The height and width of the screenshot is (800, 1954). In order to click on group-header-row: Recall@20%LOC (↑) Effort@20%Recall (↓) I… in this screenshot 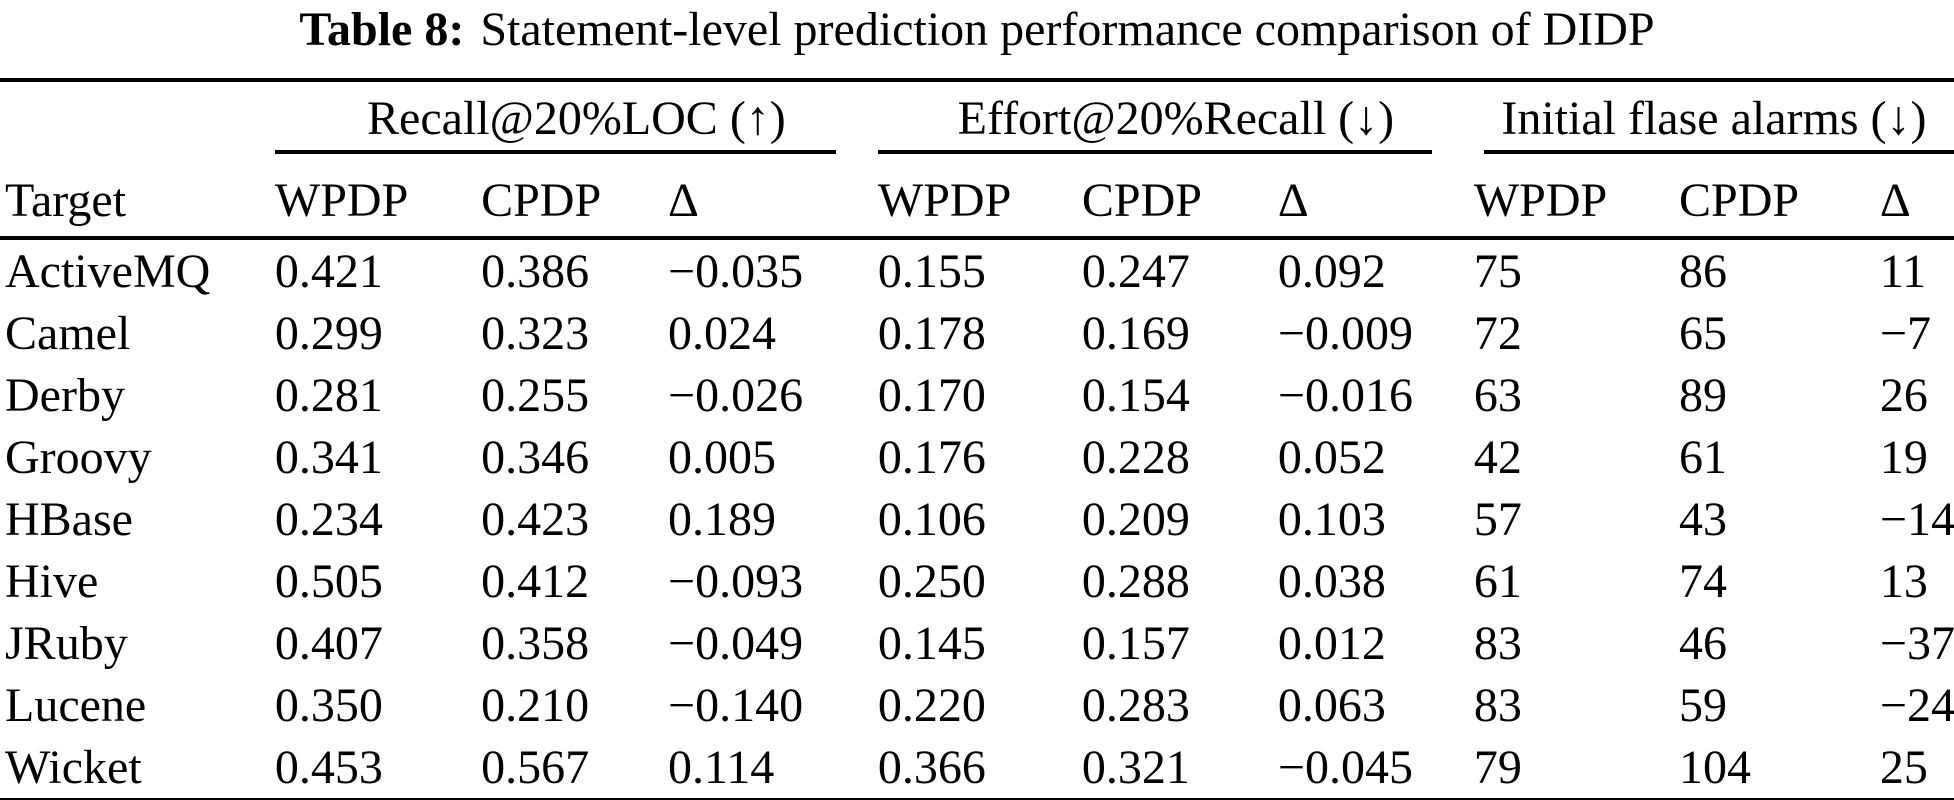, I will do `click(977, 117)`.